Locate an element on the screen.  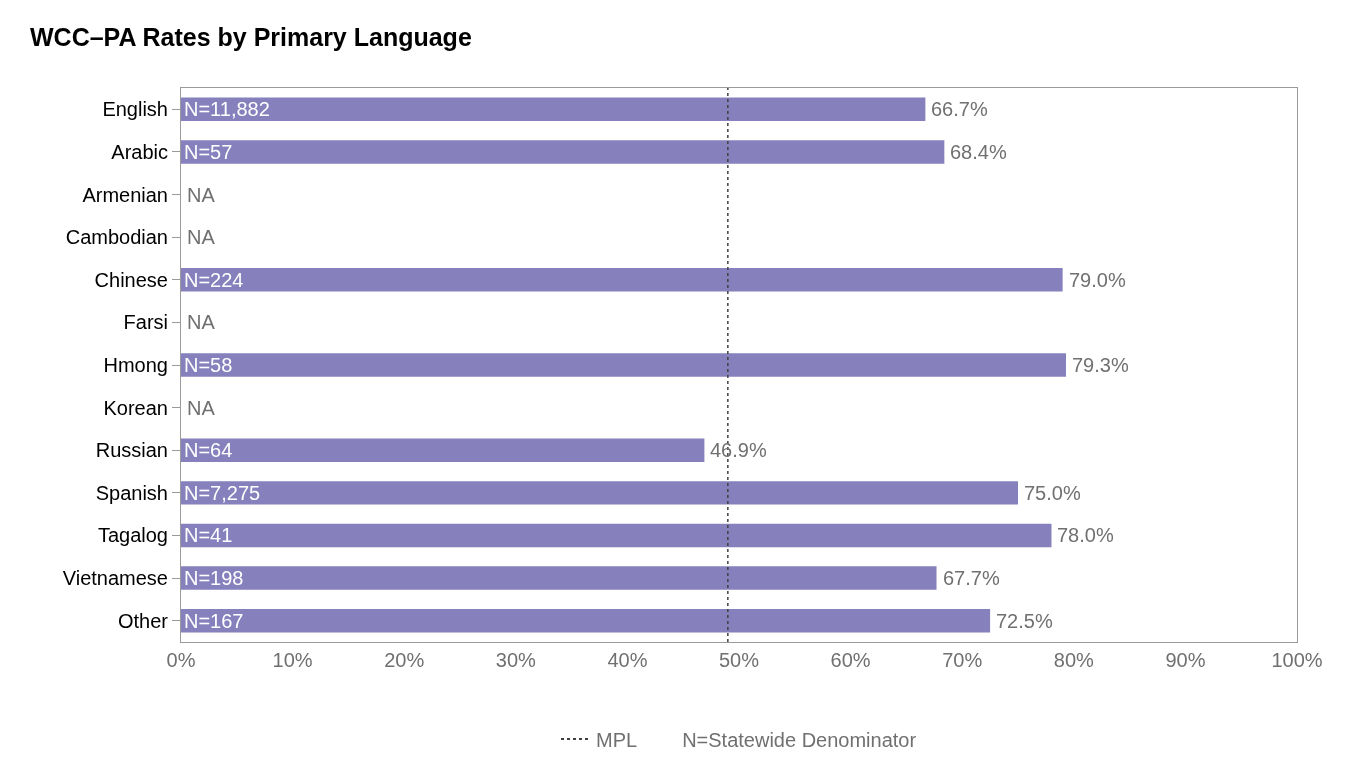
y-tick-label: Arabic is located at coordinates (139, 151).